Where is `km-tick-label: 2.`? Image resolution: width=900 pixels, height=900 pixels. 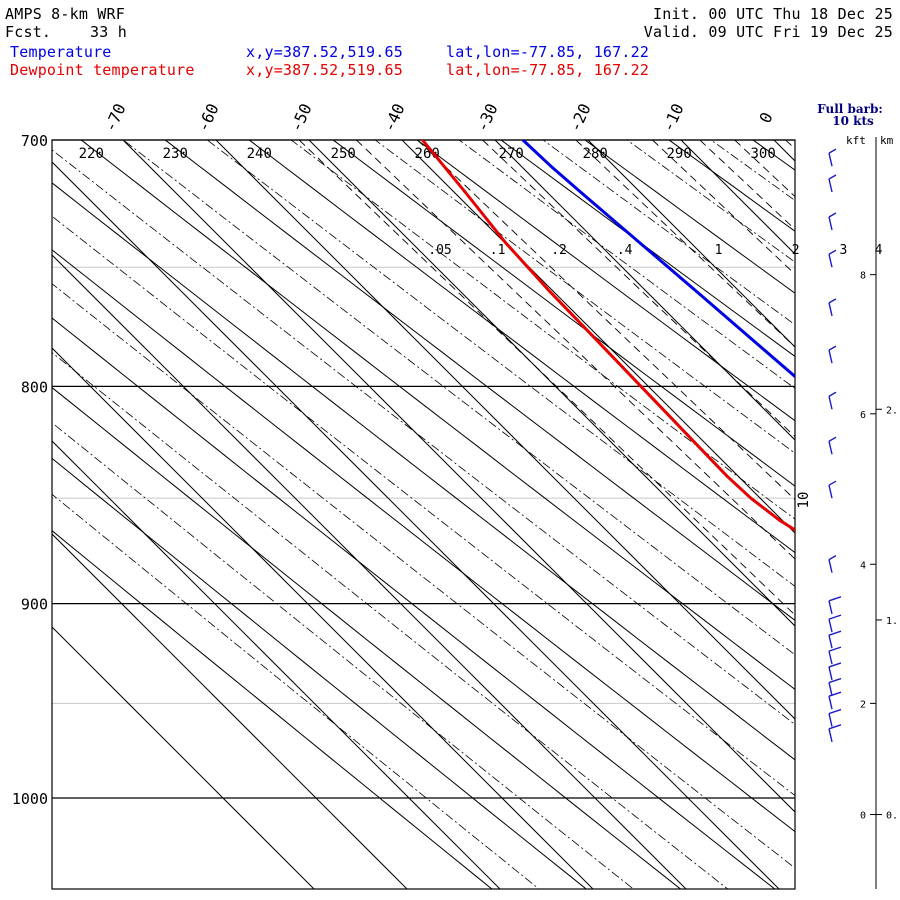 km-tick-label: 2. is located at coordinates (892, 410).